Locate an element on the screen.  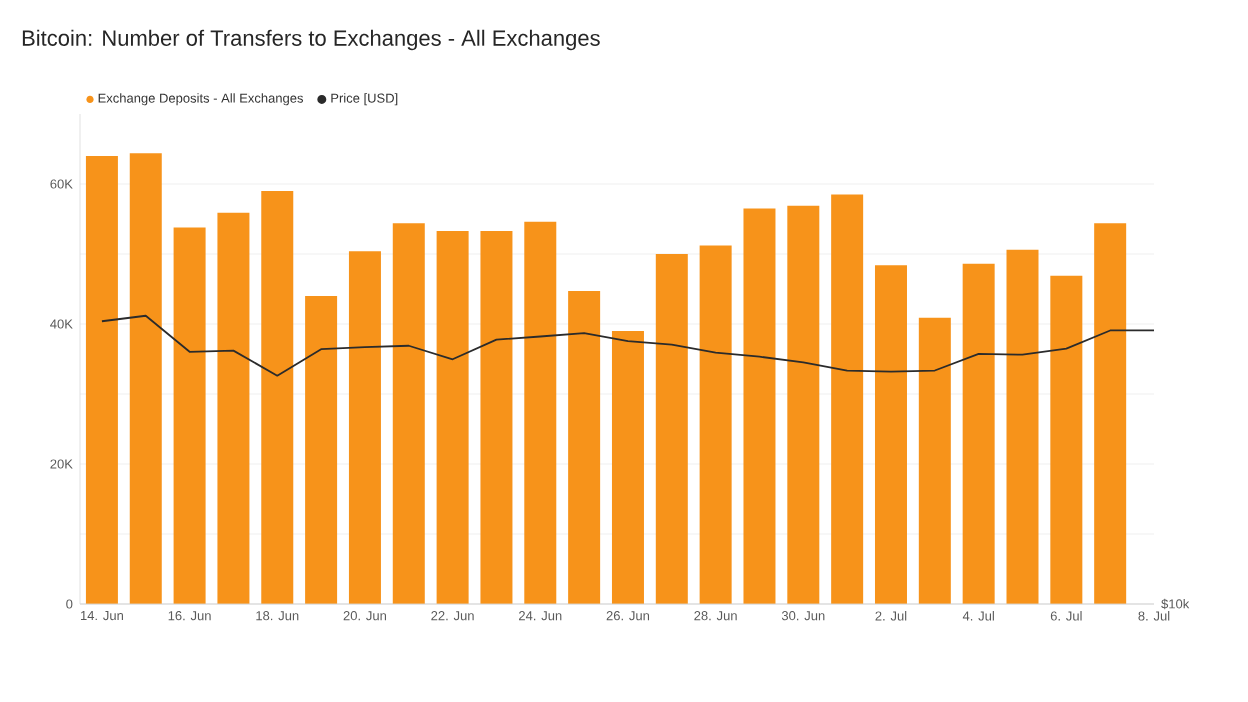
chart-title: Bitcoin: Number of Transfers to Exchanges - All Exchanges is located at coordinates (311, 40).